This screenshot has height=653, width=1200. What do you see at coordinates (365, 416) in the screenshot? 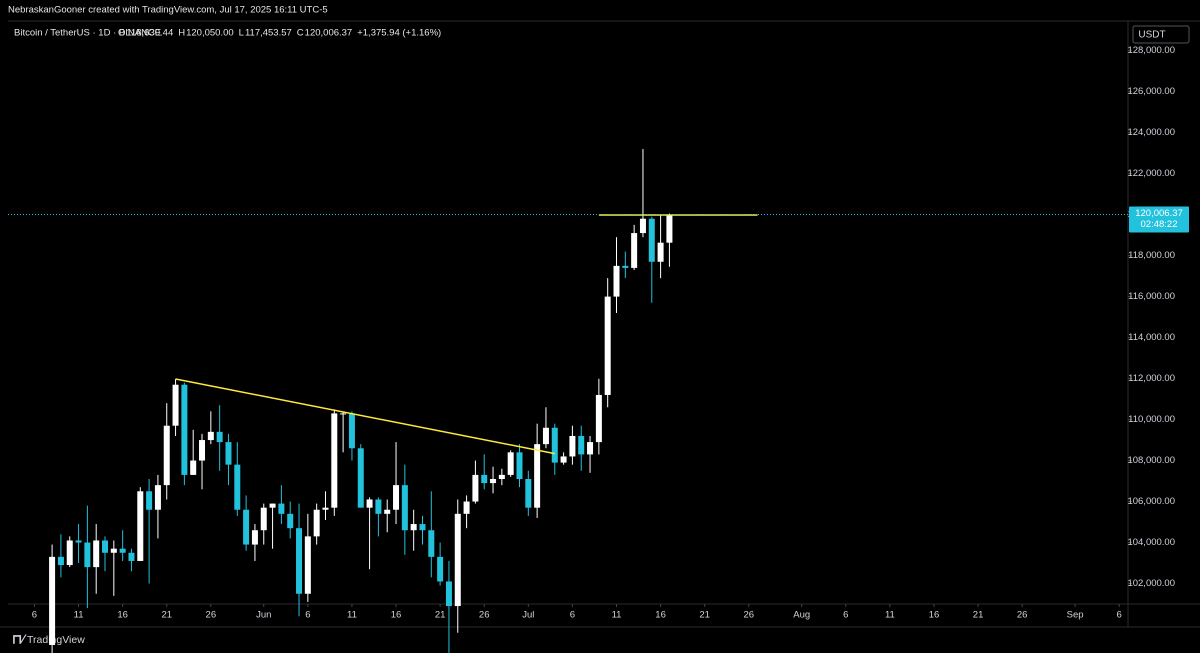
I see `trendline` at bounding box center [365, 416].